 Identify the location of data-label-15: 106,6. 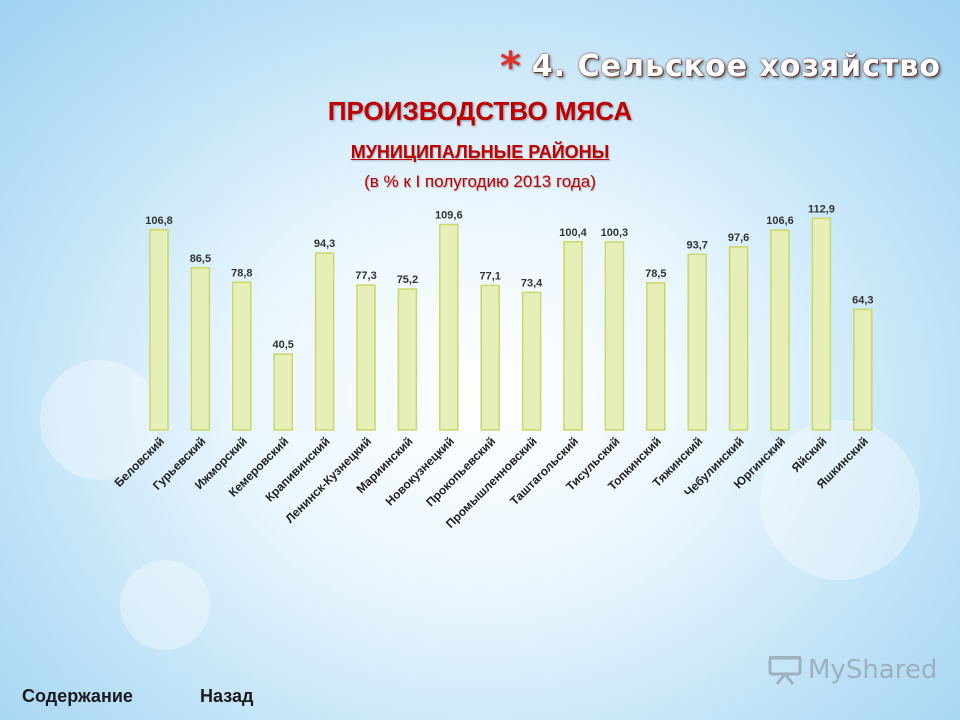
(780, 221).